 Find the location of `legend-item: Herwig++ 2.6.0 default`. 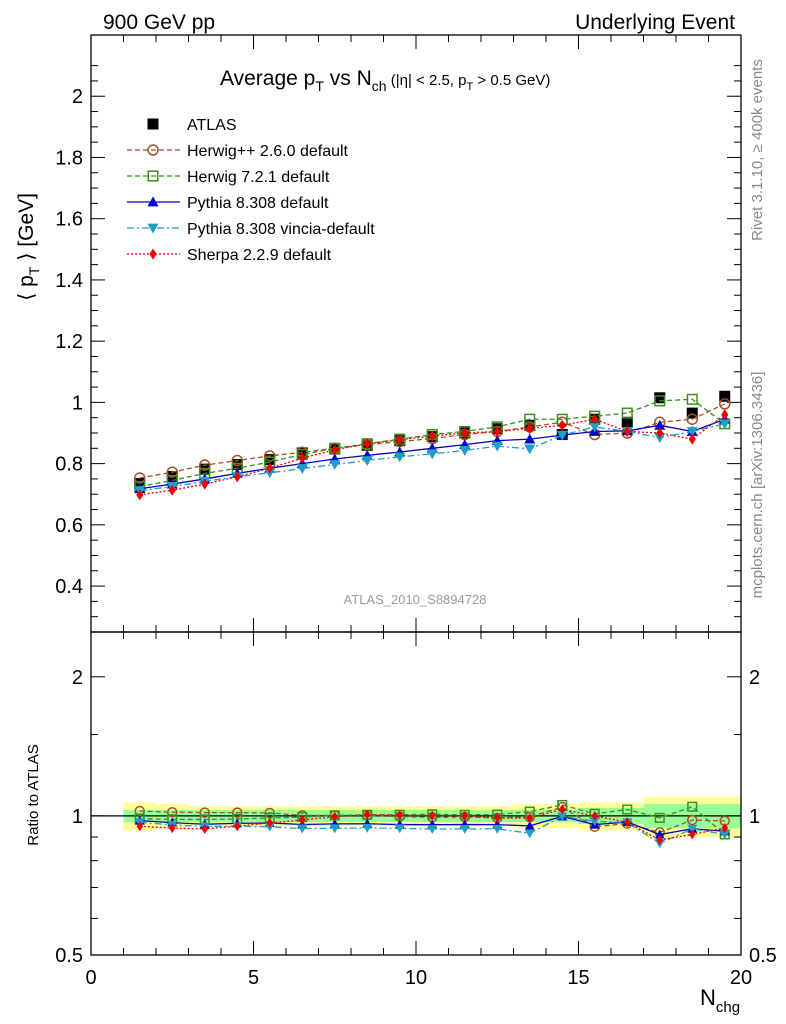

legend-item: Herwig++ 2.6.0 default is located at coordinates (238, 151).